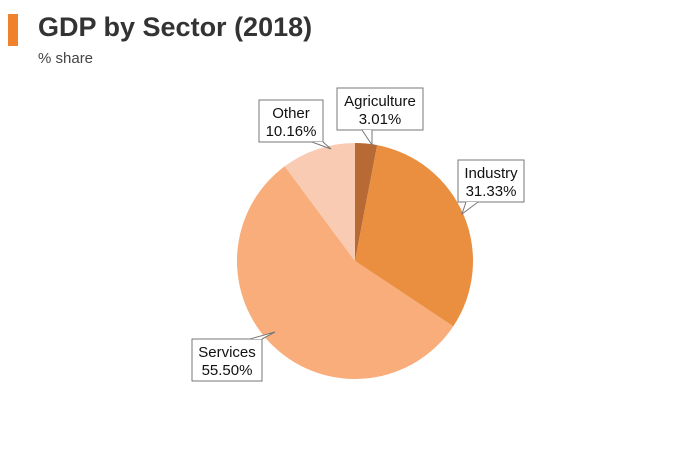 The height and width of the screenshot is (451, 700). I want to click on data-label-name: Industry, so click(491, 173).